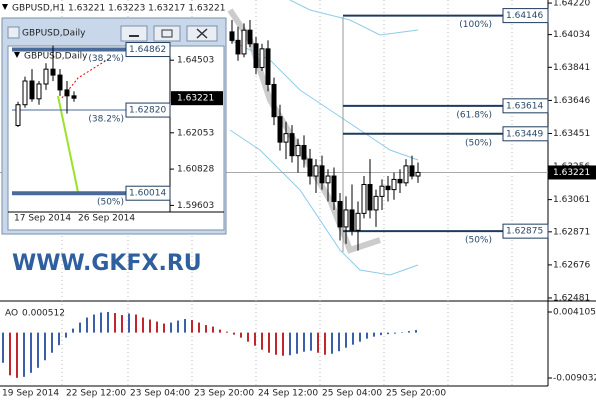 The height and width of the screenshot is (400, 596). Describe the element at coordinates (110, 203) in the screenshot. I see `inset-level-percent: (50%)` at that location.